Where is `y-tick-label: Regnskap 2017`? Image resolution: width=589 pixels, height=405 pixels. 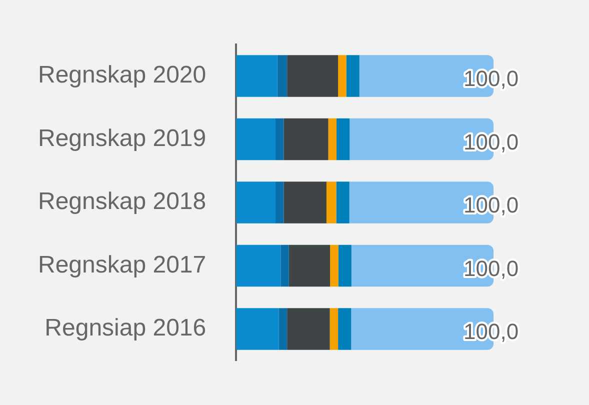
y-tick-label: Regnskap 2017 is located at coordinates (122, 264).